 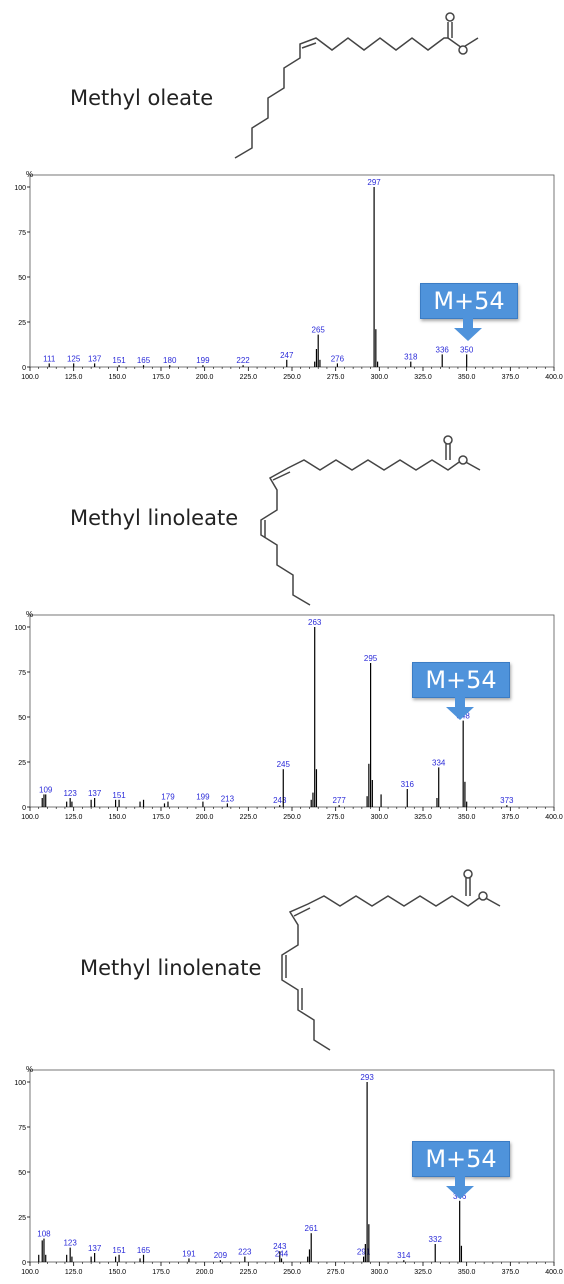 I want to click on plot-frame, so click(x=292, y=711).